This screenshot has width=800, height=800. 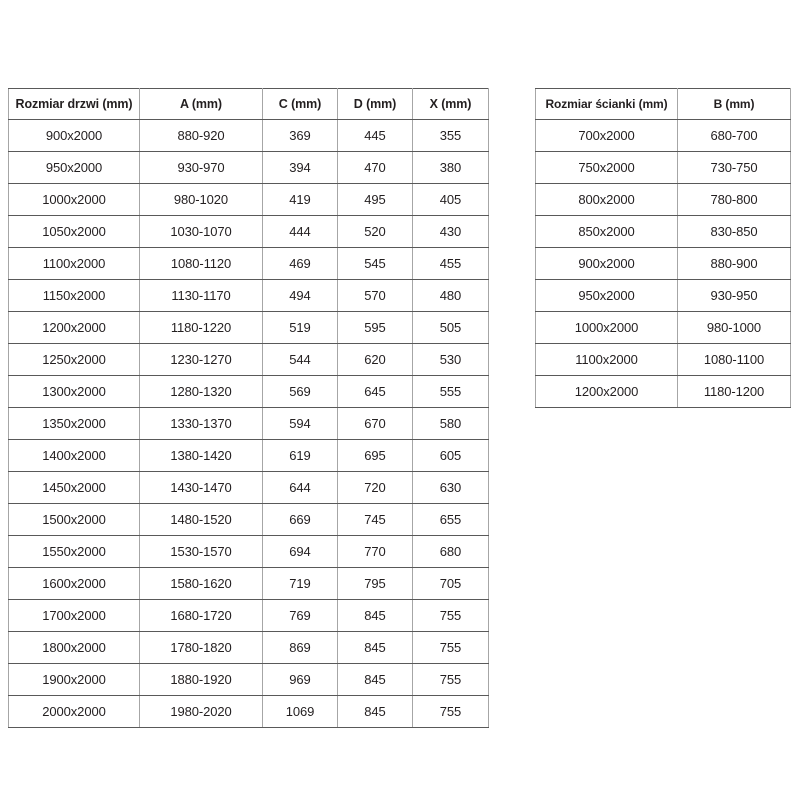 I want to click on cell-dim-d: 795, so click(x=375, y=583).